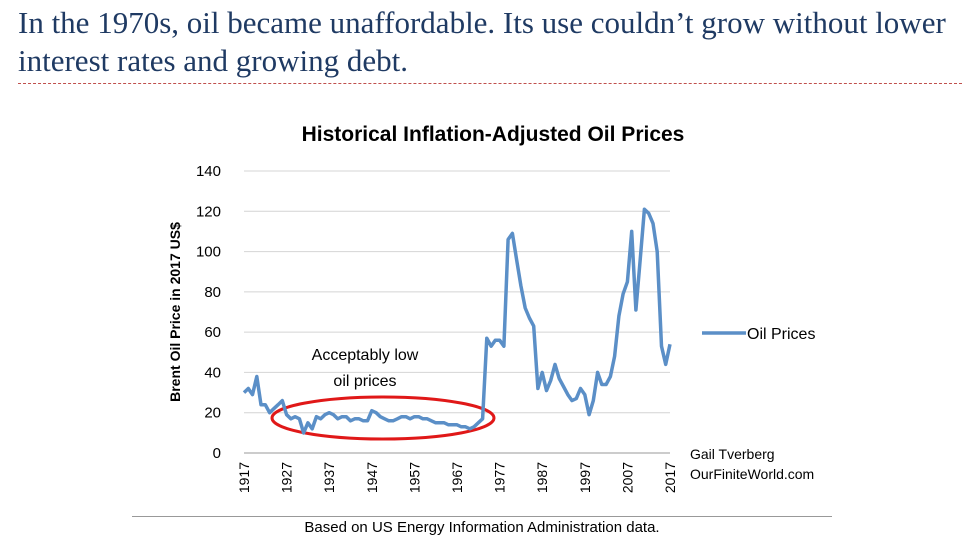 The image size is (967, 544). What do you see at coordinates (490, 83) in the screenshot?
I see `title-divider` at bounding box center [490, 83].